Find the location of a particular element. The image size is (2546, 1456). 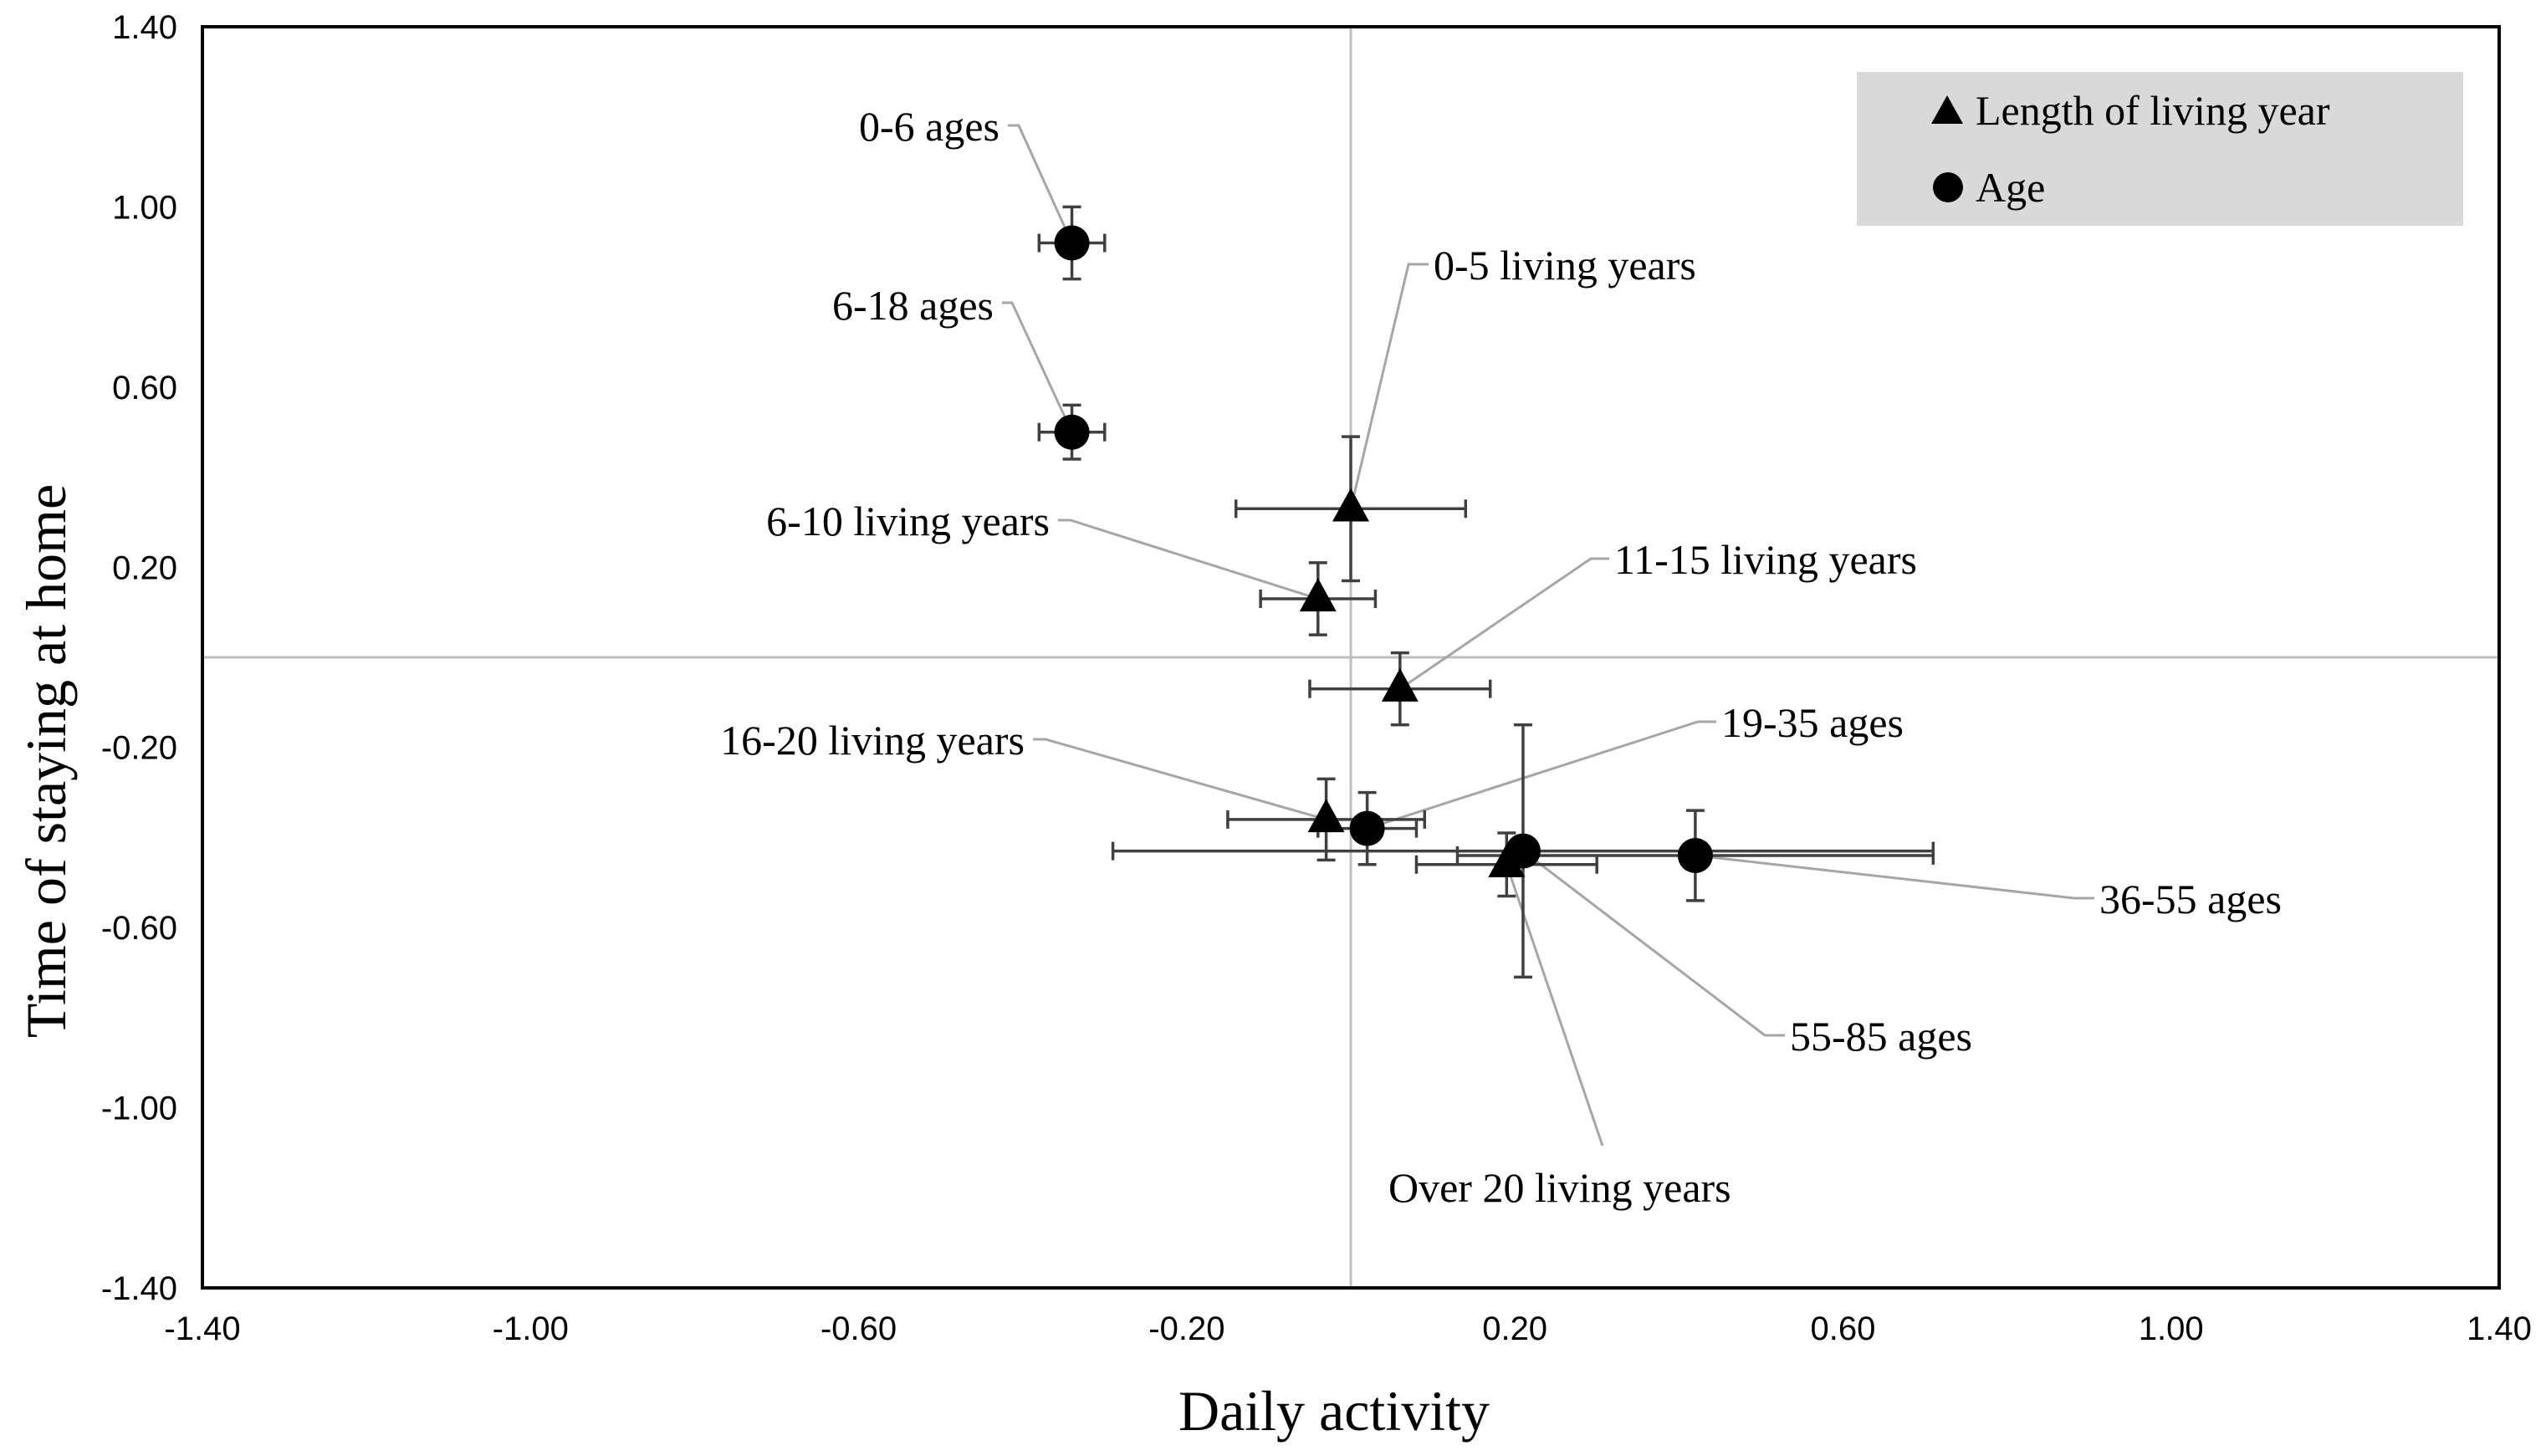

leader-line-36-55-ages is located at coordinates (1894, 877).